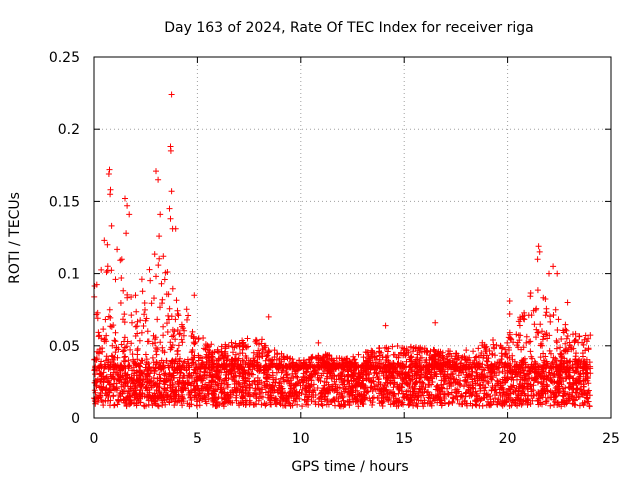 This screenshot has width=640, height=480. Describe the element at coordinates (404, 439) in the screenshot. I see `x-tick-label: 15` at that location.